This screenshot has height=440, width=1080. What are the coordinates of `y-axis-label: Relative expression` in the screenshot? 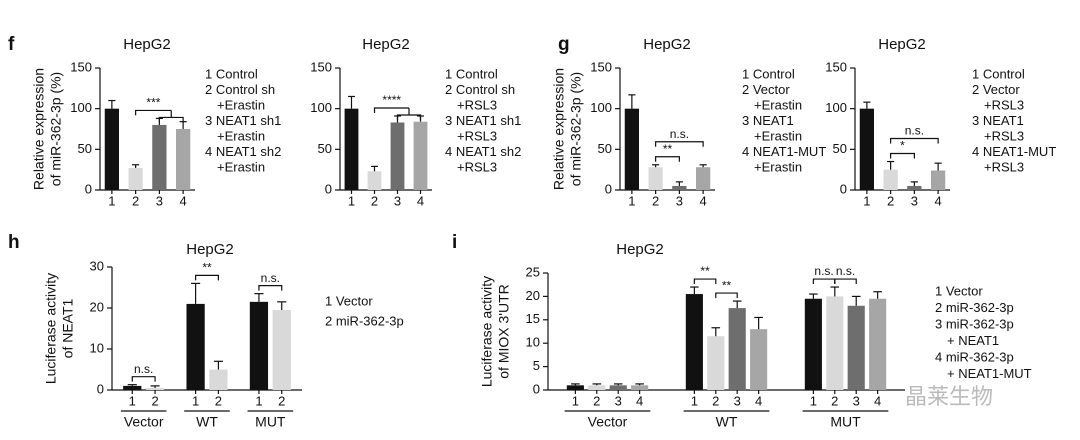 It's located at (39, 129).